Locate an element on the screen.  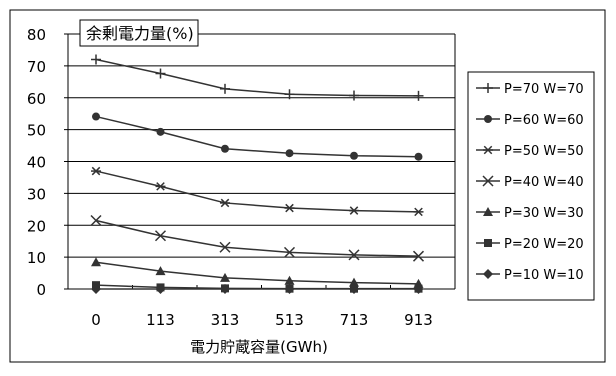
legend-item: P=60 W=60 is located at coordinates (530, 120).